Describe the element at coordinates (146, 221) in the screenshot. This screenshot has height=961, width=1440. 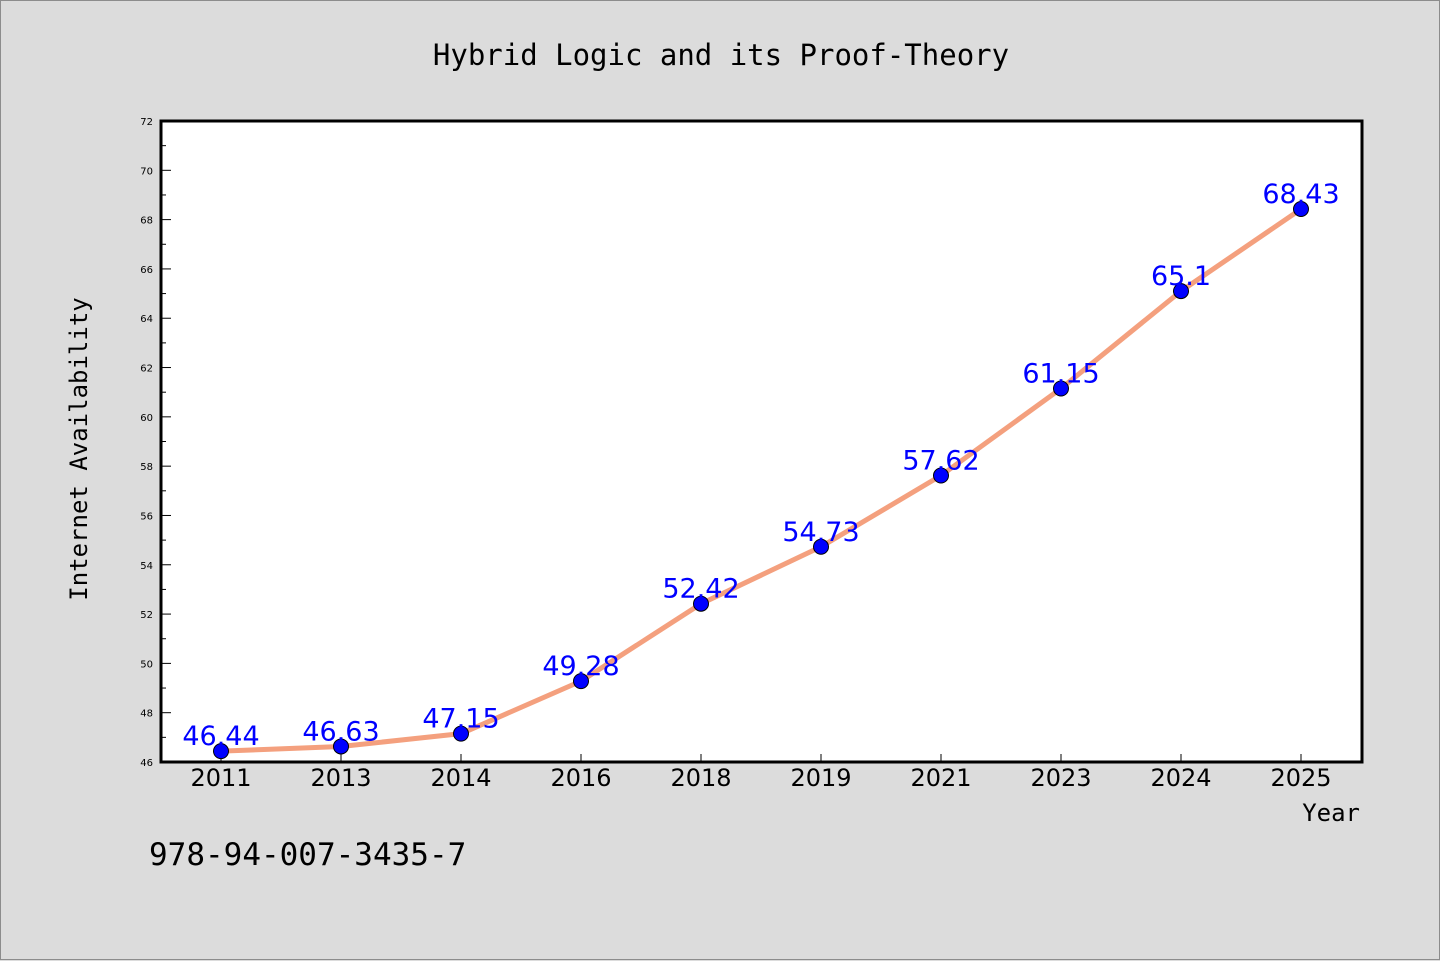
I see `y-tick-label: 68` at that location.